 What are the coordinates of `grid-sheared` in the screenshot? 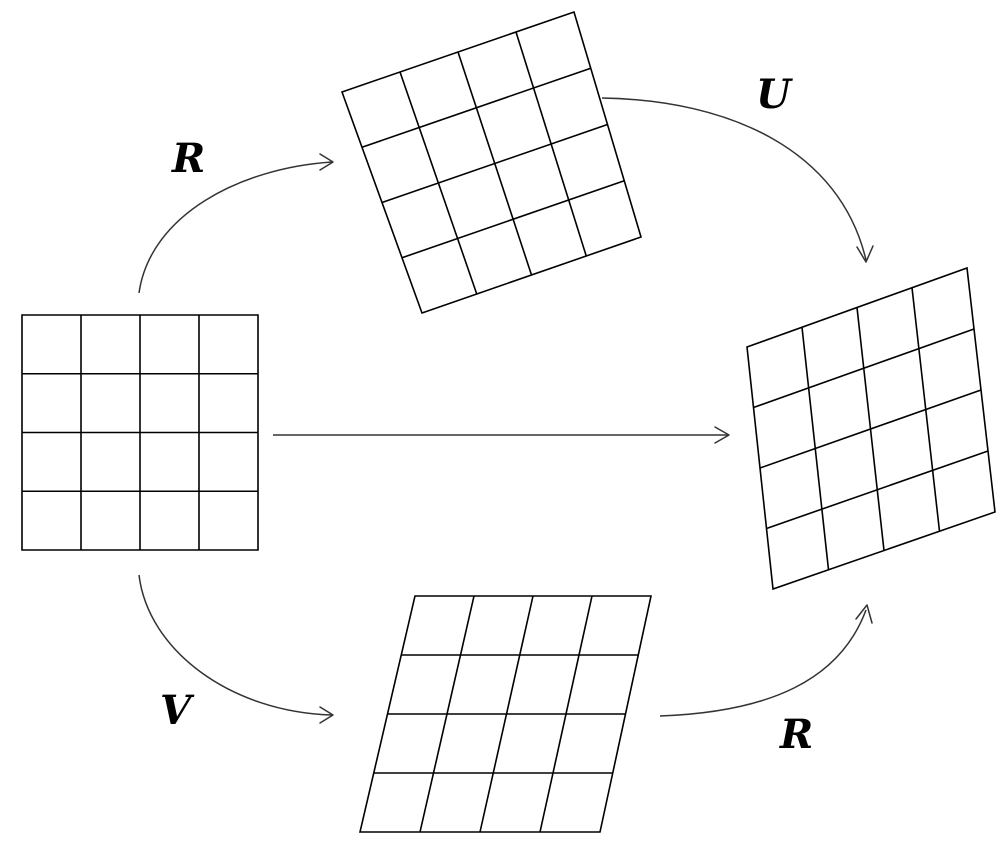 It's located at (505, 714).